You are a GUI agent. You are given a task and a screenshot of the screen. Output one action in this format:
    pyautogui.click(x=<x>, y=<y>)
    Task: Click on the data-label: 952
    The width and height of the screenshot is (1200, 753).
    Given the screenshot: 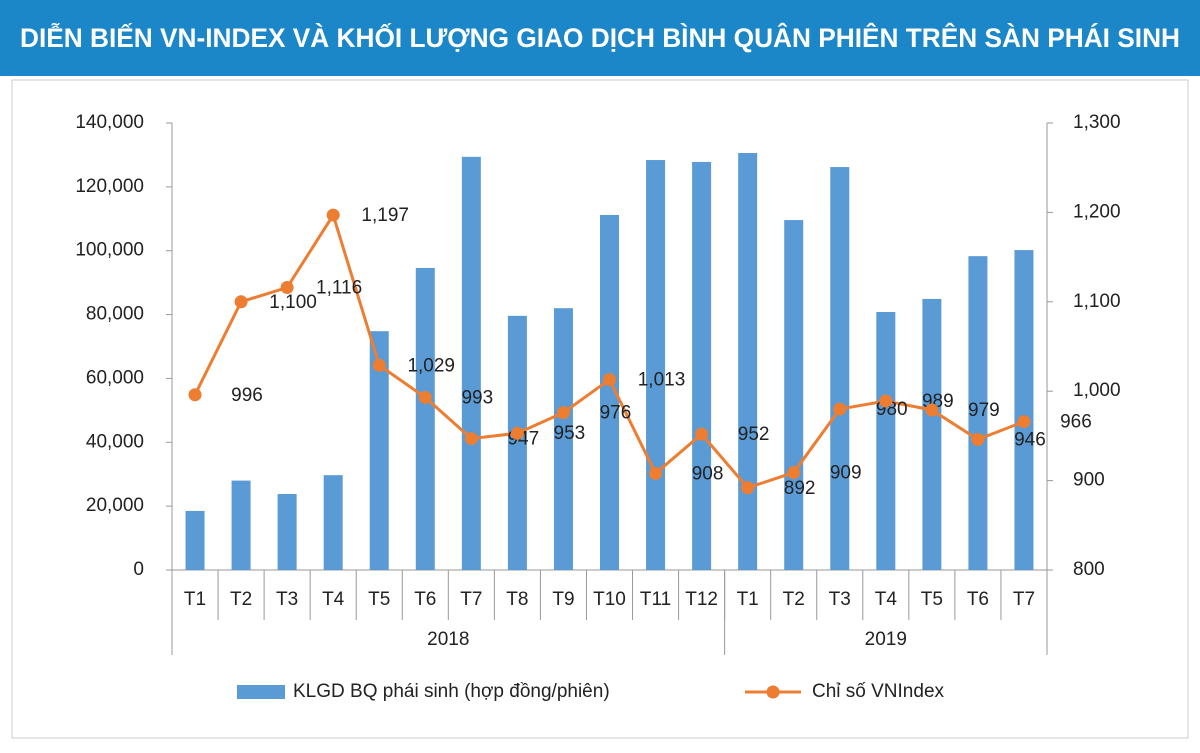 What is the action you would take?
    pyautogui.click(x=754, y=434)
    